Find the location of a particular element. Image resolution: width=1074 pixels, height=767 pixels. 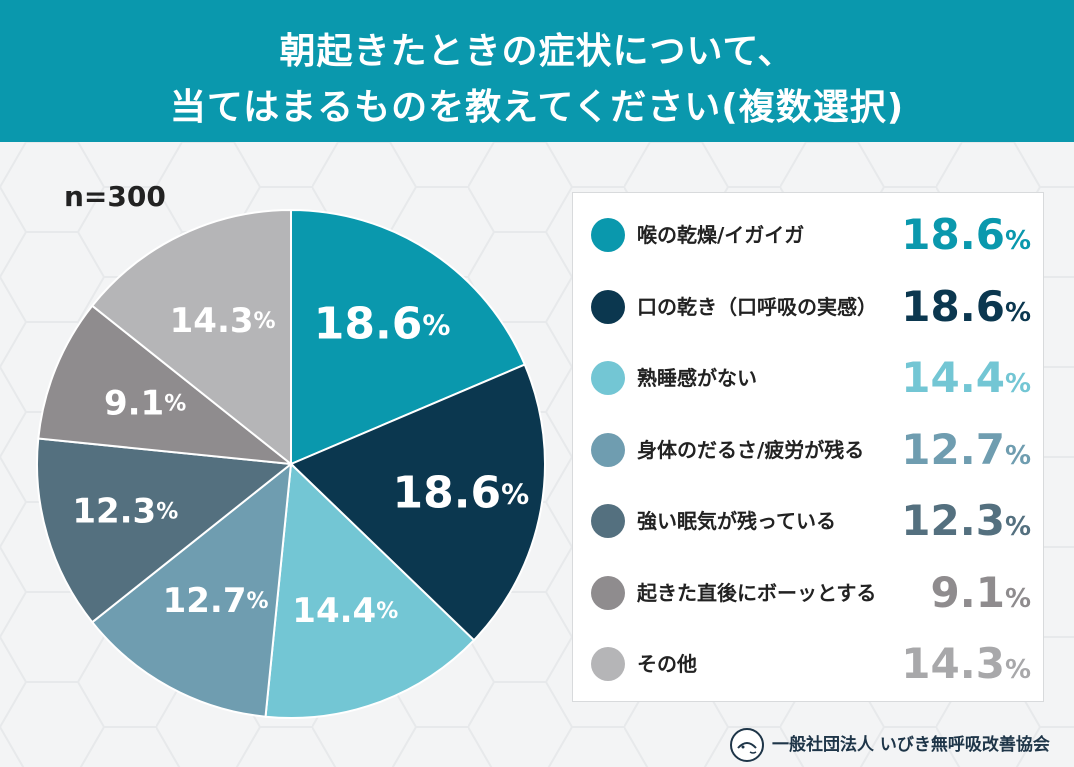

legend-item-6: 起きた直後にボーッとする 9.1% is located at coordinates (808, 593).